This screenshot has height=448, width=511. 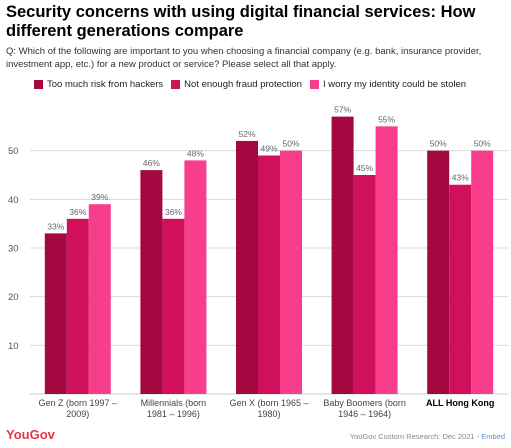 What do you see at coordinates (243, 84) in the screenshot?
I see `legend-label-fraud-protection: Not enough fraud protection` at bounding box center [243, 84].